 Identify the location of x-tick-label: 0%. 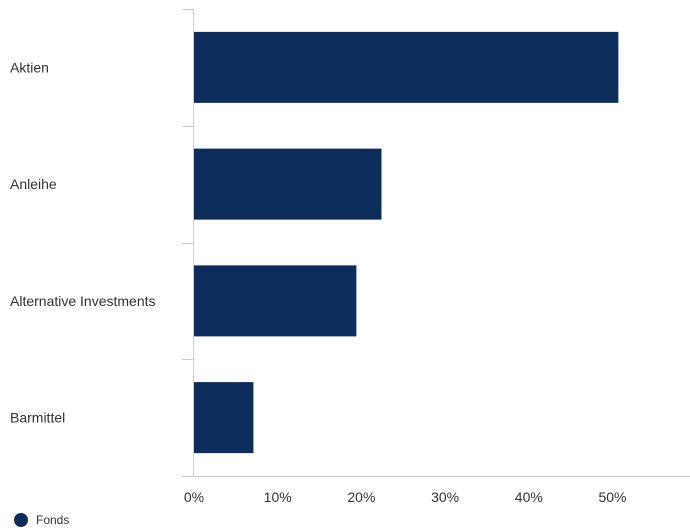
(194, 497).